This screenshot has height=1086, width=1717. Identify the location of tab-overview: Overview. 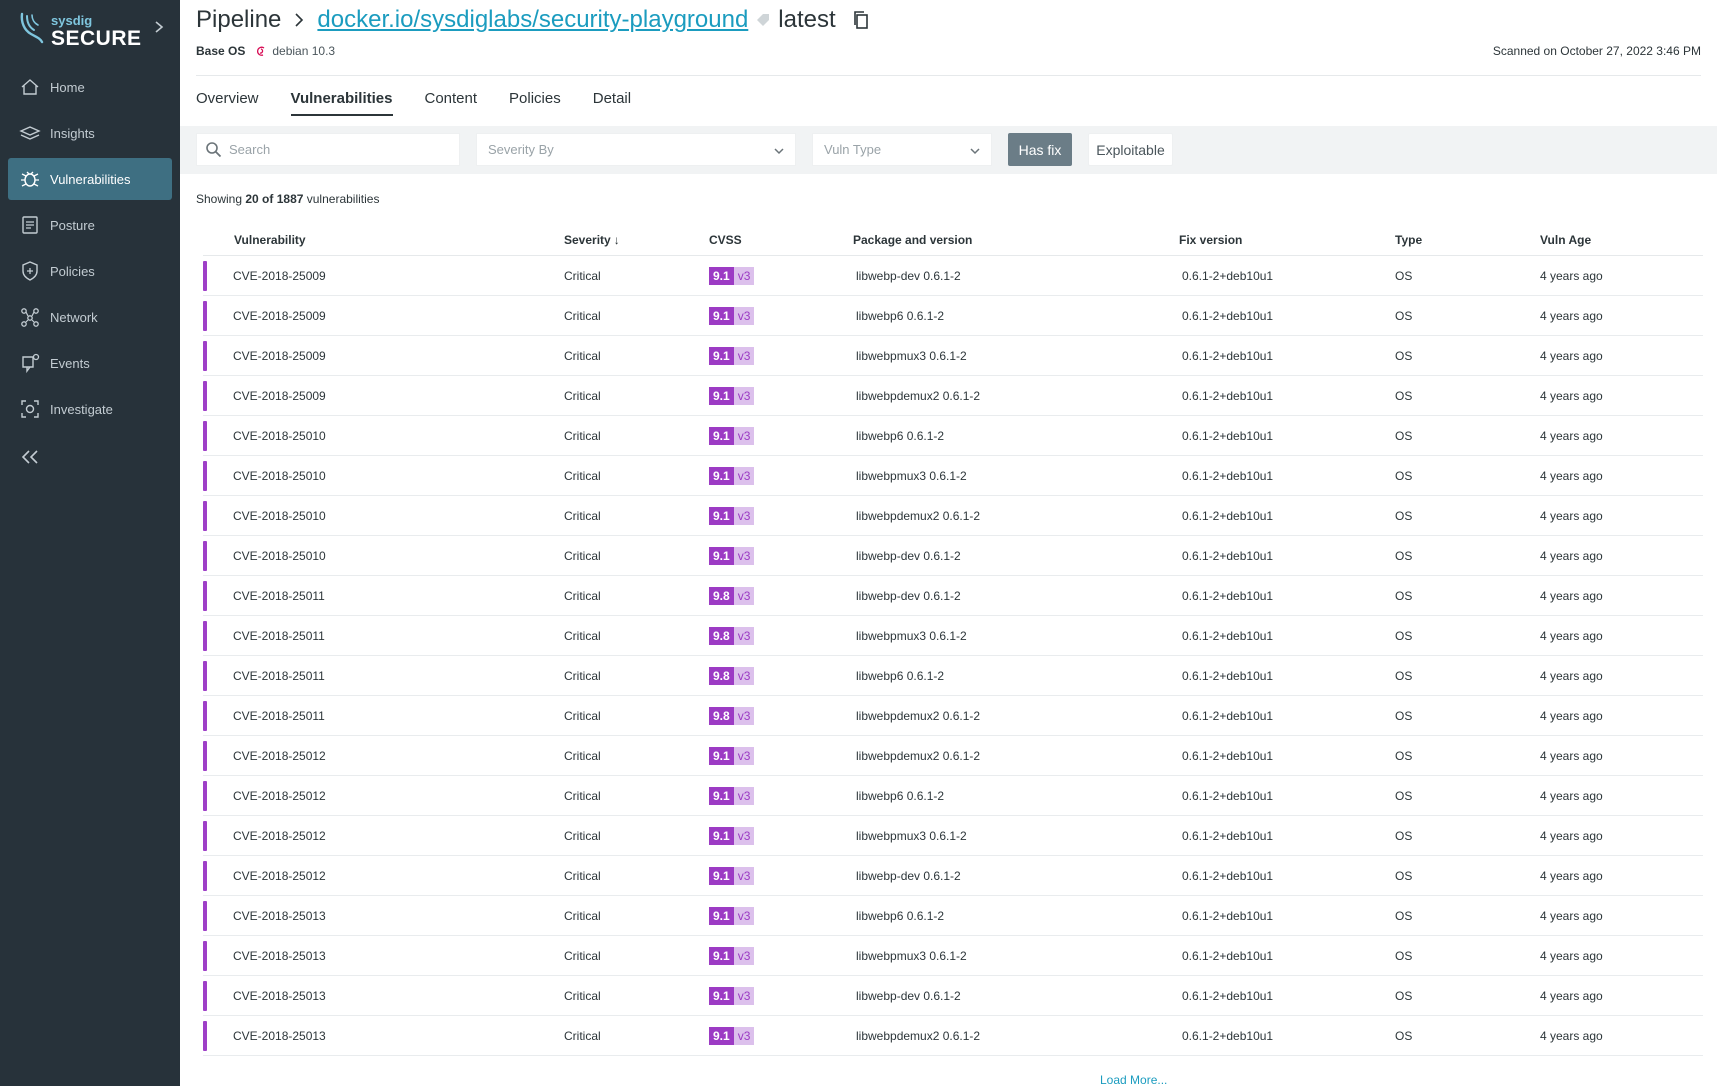
(227, 98).